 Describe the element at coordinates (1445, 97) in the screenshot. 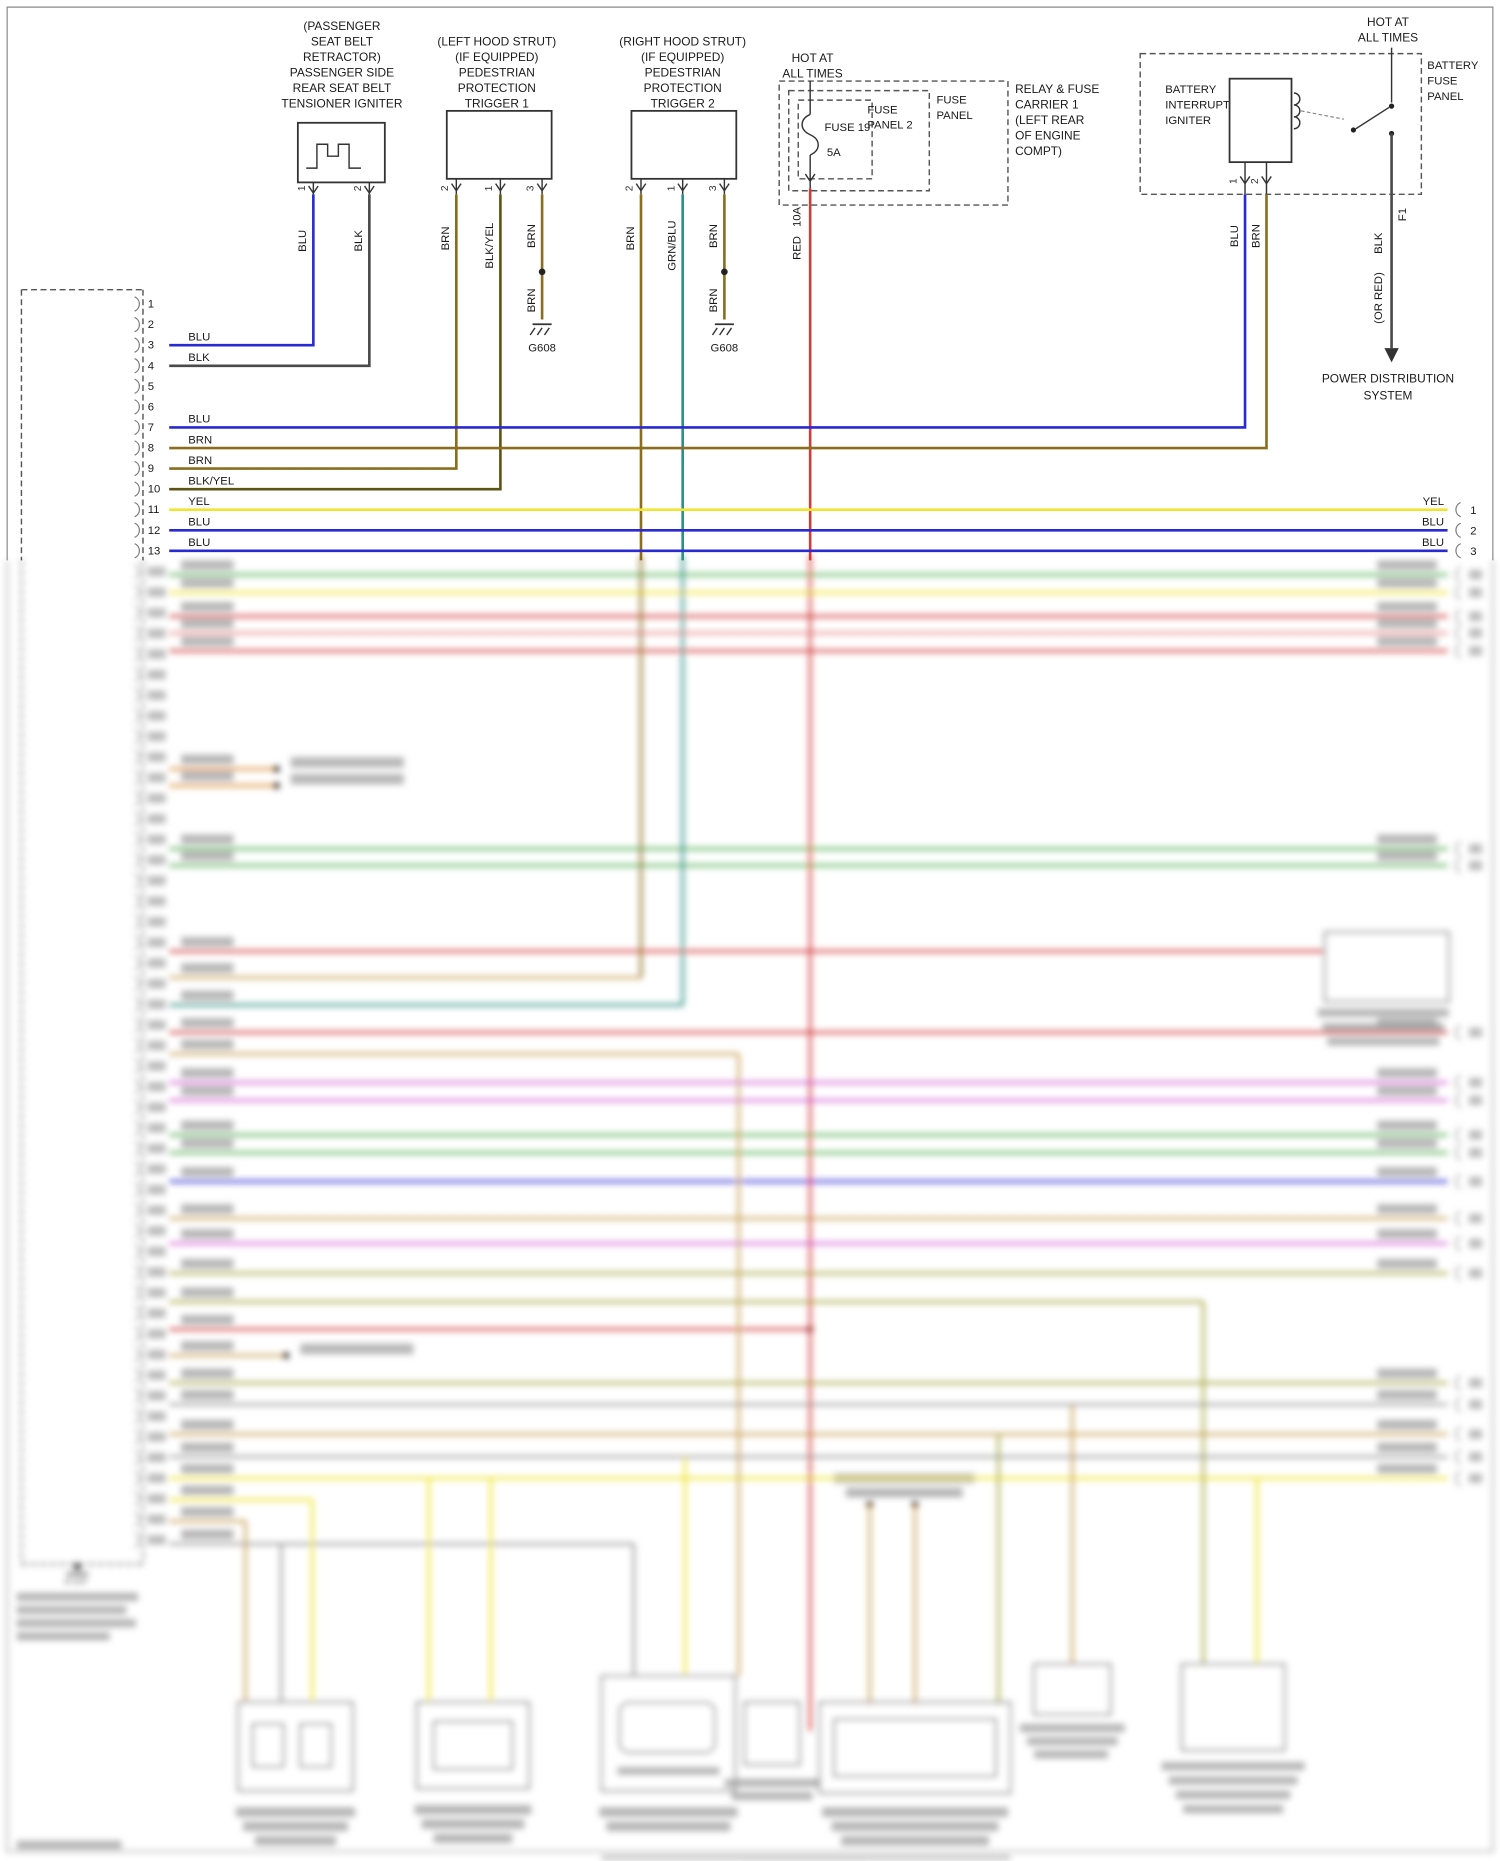

I see `battery-fuse-panel-label: PANEL` at that location.